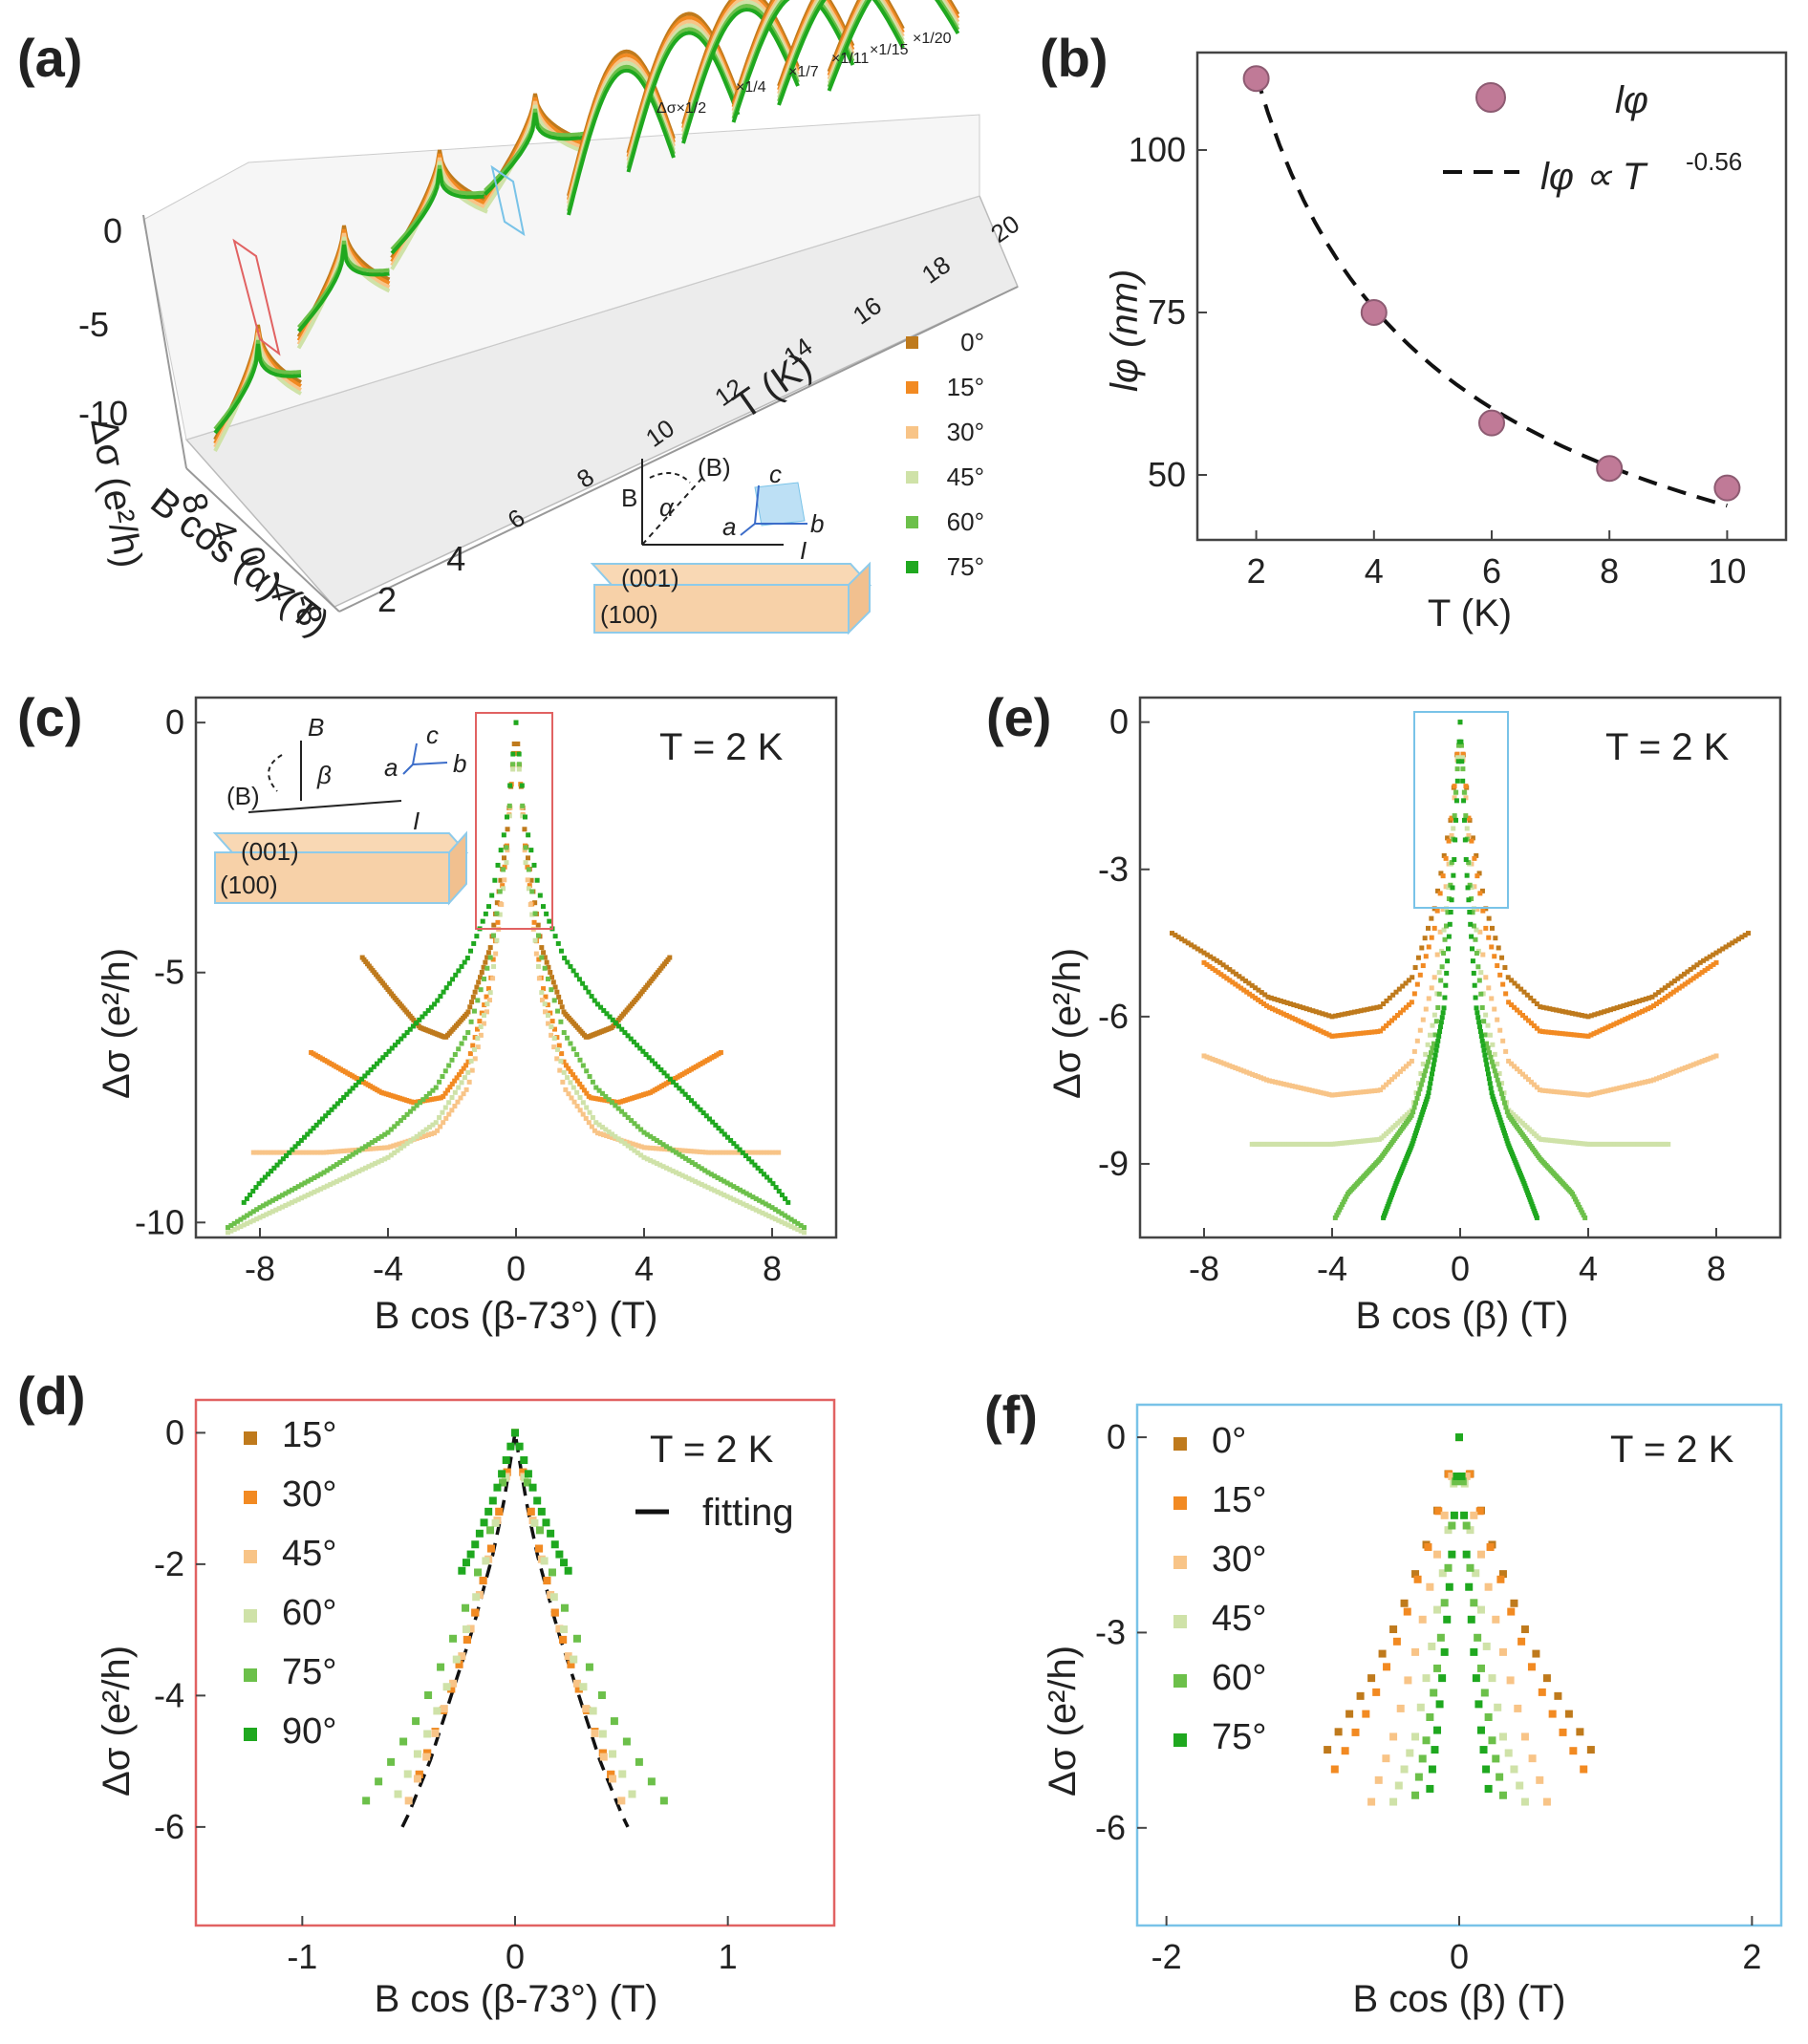 This screenshot has width=1808, height=2044. What do you see at coordinates (455, 558) in the screenshot?
I see `panel-a-ttick-1: 4` at bounding box center [455, 558].